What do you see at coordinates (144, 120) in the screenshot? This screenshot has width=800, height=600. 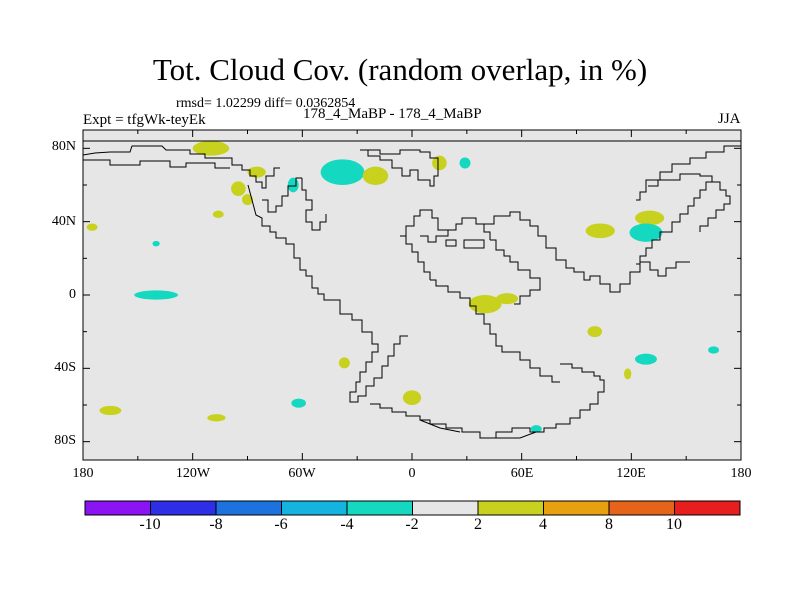 I see `experiment-label: Expt = tfgWk-teyEk` at bounding box center [144, 120].